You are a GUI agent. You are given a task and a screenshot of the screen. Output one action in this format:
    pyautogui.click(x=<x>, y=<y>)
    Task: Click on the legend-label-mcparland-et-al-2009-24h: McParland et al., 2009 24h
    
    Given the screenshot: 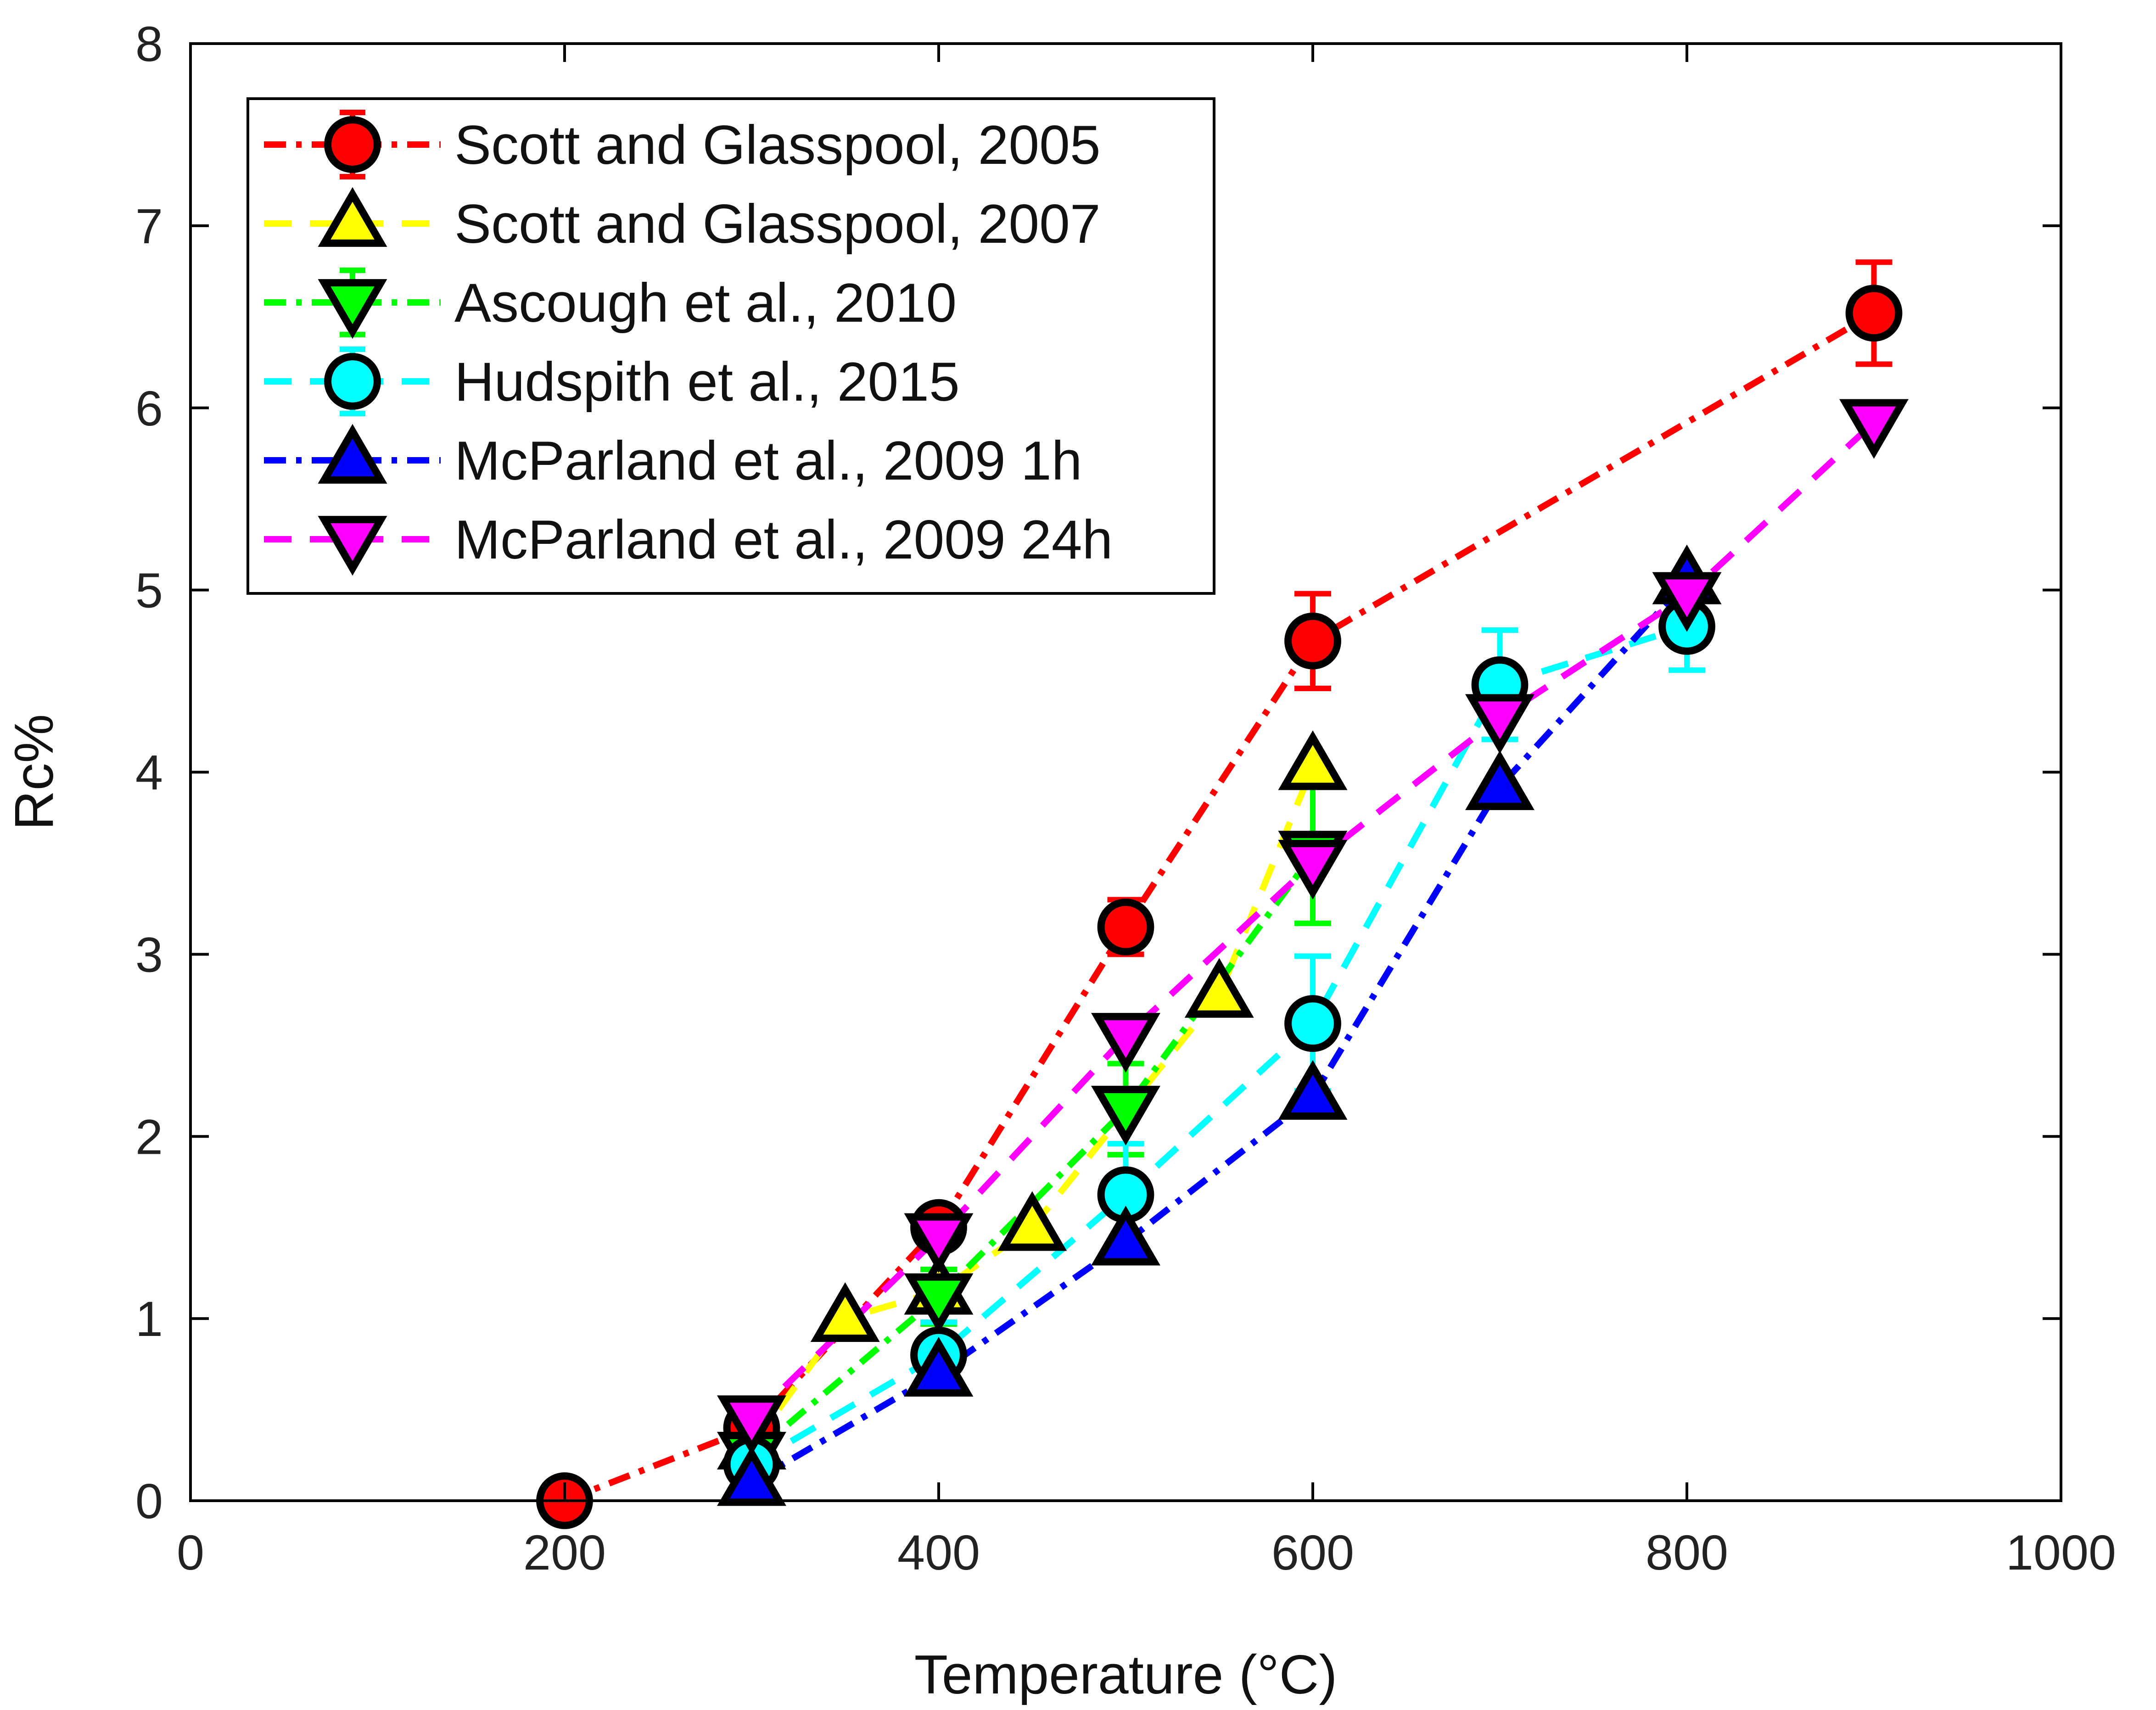 What is the action you would take?
    pyautogui.click(x=783, y=539)
    